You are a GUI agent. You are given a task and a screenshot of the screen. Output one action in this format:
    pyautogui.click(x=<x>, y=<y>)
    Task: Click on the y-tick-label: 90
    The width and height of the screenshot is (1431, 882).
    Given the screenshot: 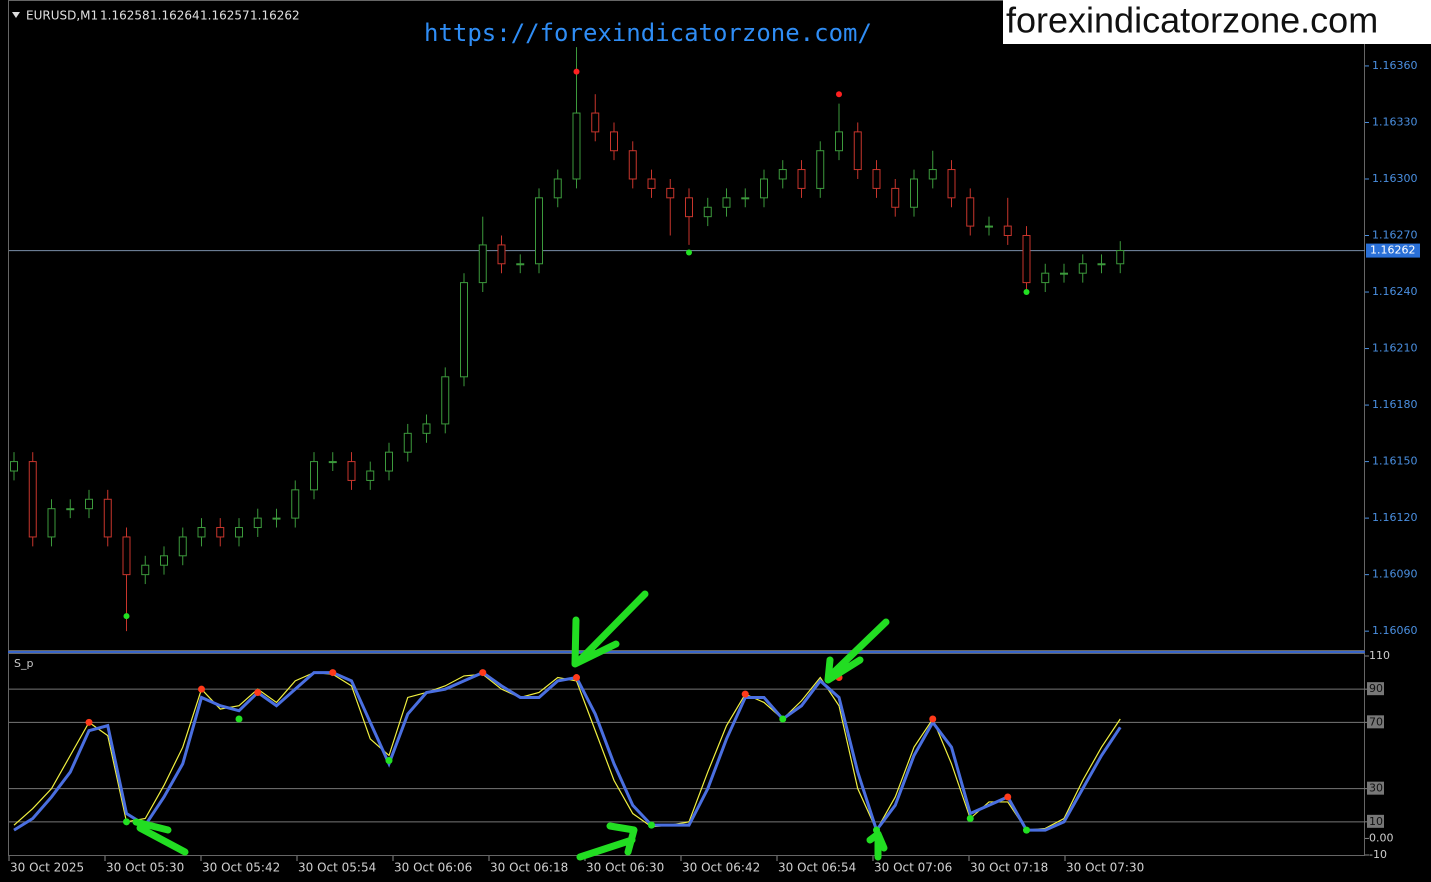 What is the action you would take?
    pyautogui.click(x=1376, y=688)
    